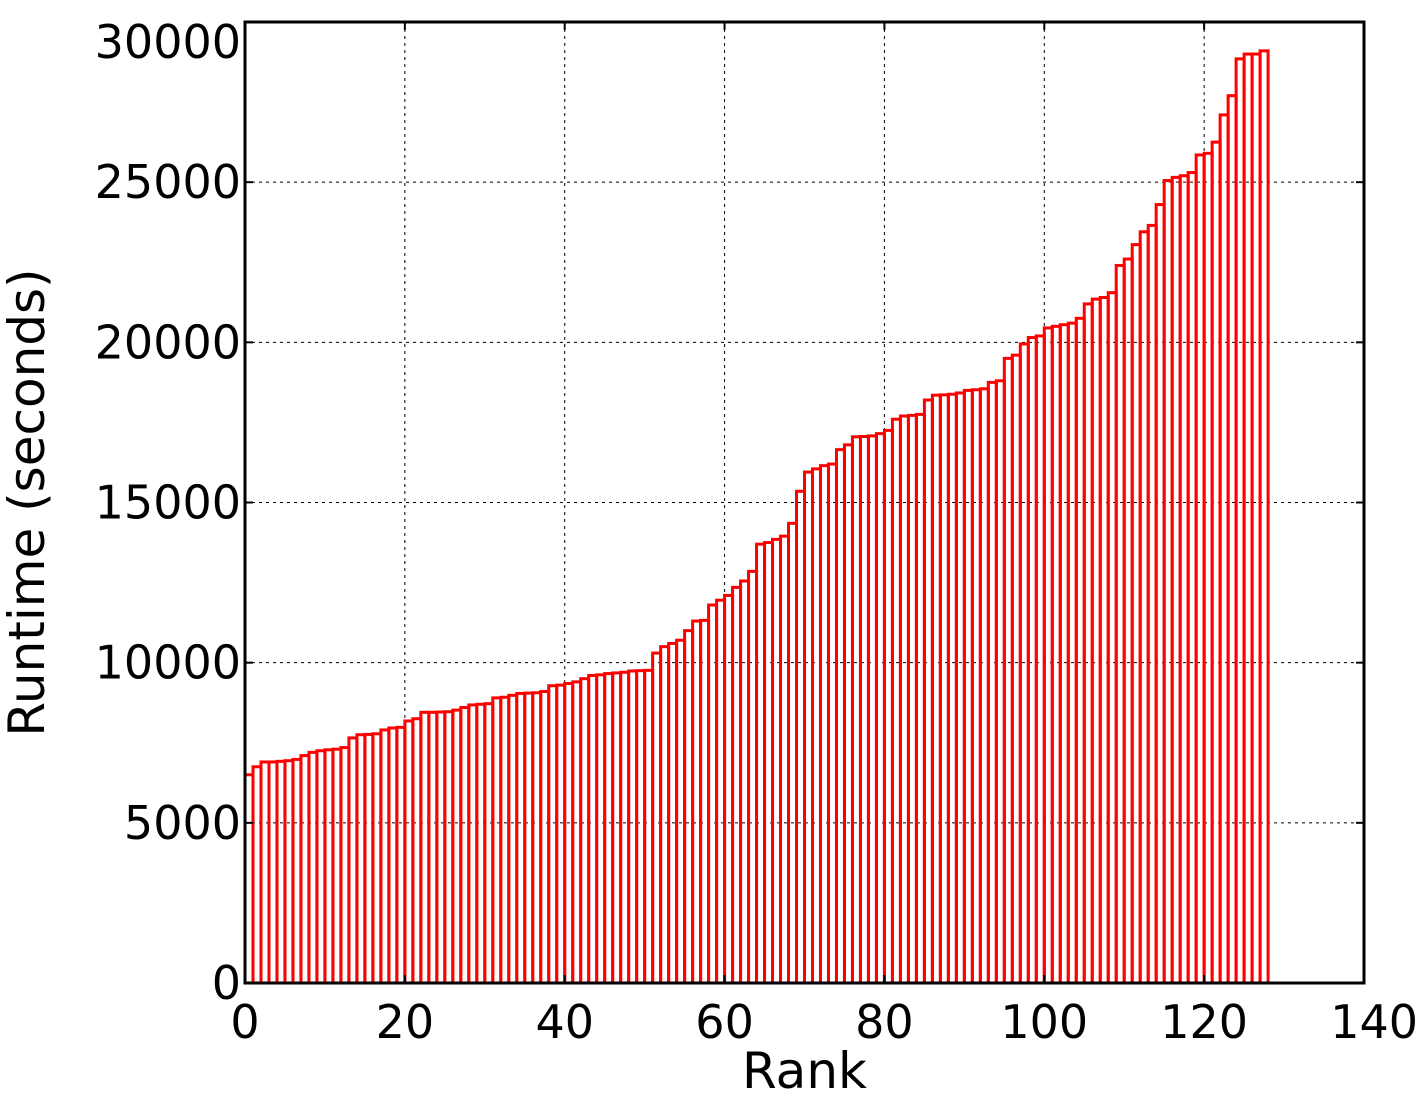  Describe the element at coordinates (28, 502) in the screenshot. I see `y-axis-title: Runtime (seconds)` at that location.